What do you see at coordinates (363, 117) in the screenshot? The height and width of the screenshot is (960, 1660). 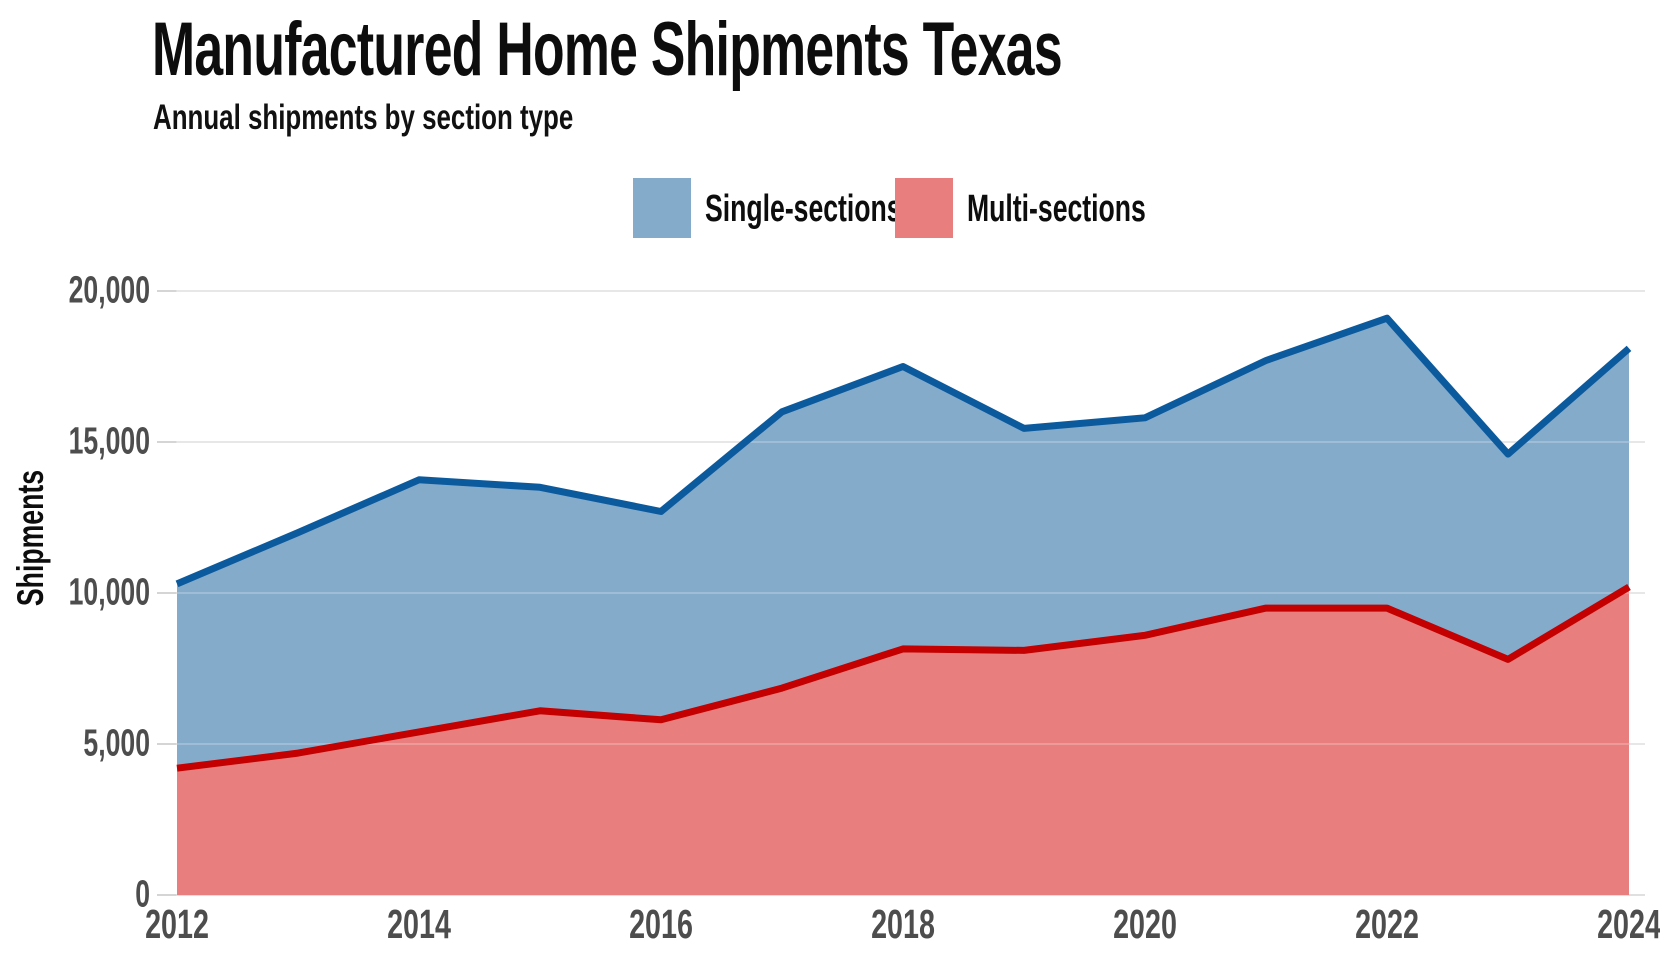 I see `page-subtitle: Annual shipments by section type` at bounding box center [363, 117].